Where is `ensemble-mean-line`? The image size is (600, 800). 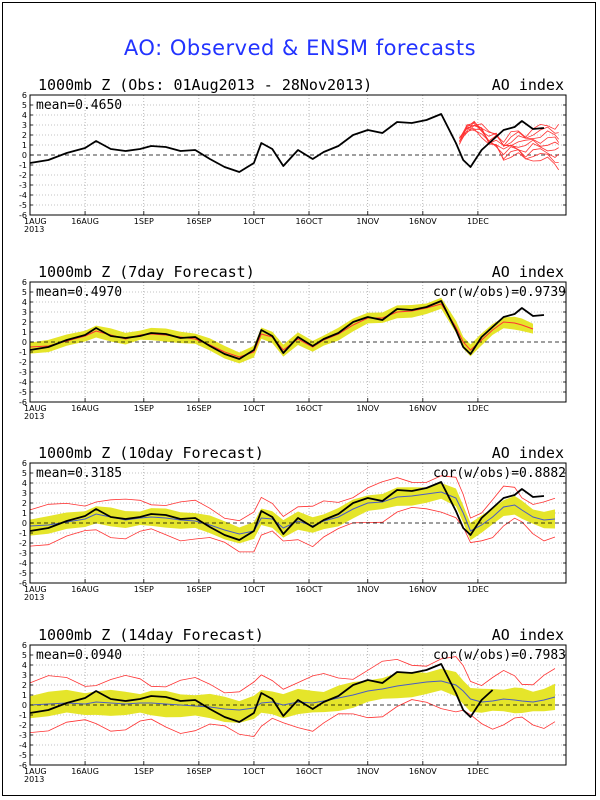 ensemble-mean-line is located at coordinates (292, 695).